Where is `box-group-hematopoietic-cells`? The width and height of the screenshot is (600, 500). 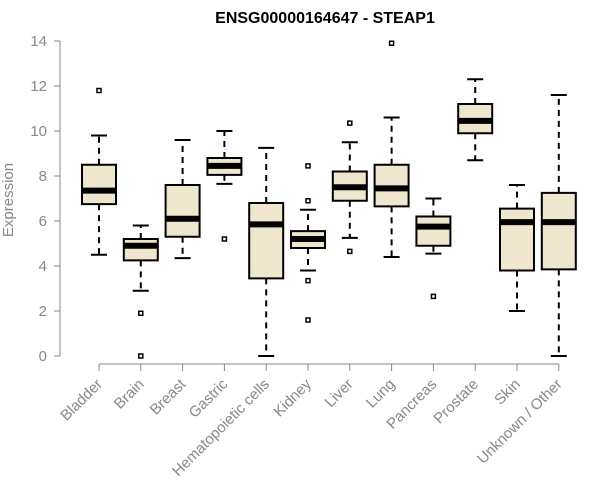 box-group-hematopoietic-cells is located at coordinates (266, 251).